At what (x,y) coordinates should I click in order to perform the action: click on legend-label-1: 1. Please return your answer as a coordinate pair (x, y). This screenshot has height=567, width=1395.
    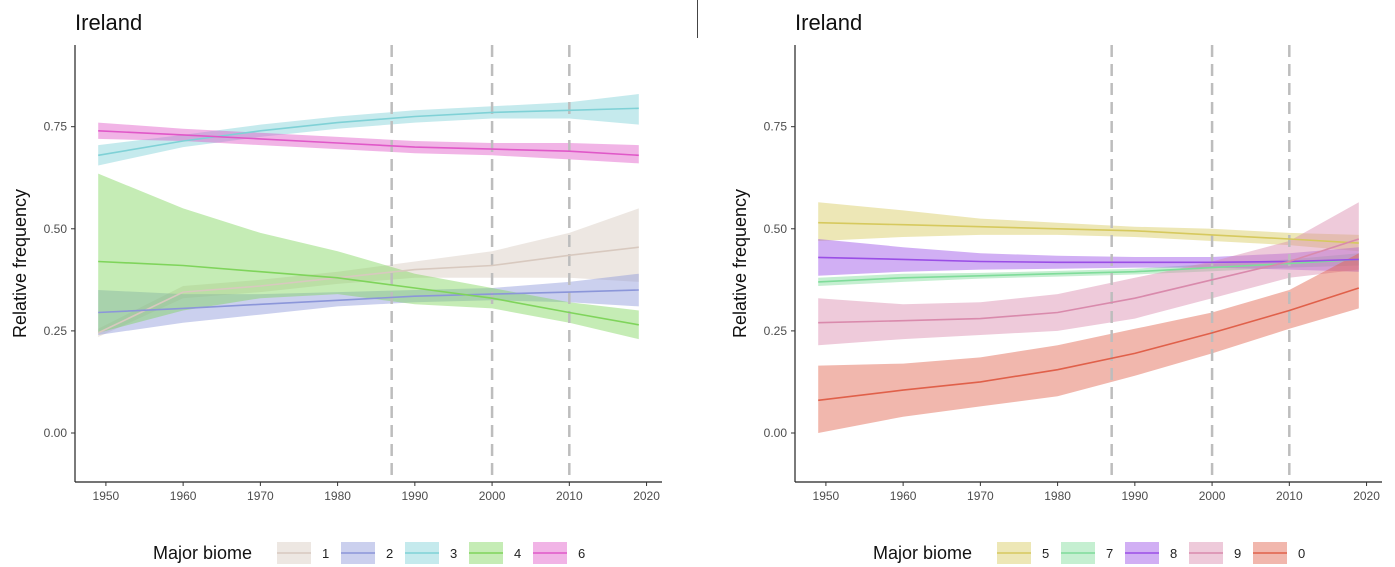
    Looking at the image, I should click on (325, 553).